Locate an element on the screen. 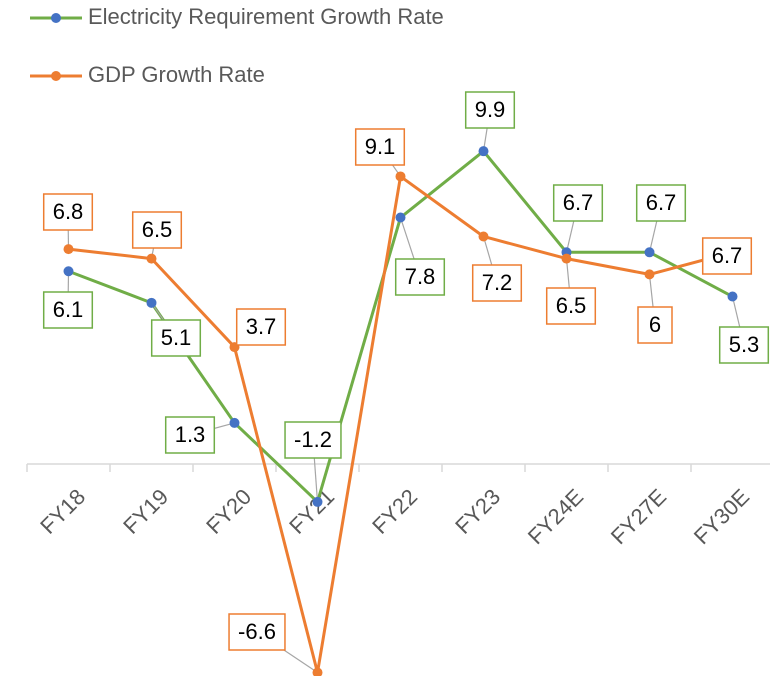 The image size is (770, 676). data-label-text: 6.8 is located at coordinates (68, 211).